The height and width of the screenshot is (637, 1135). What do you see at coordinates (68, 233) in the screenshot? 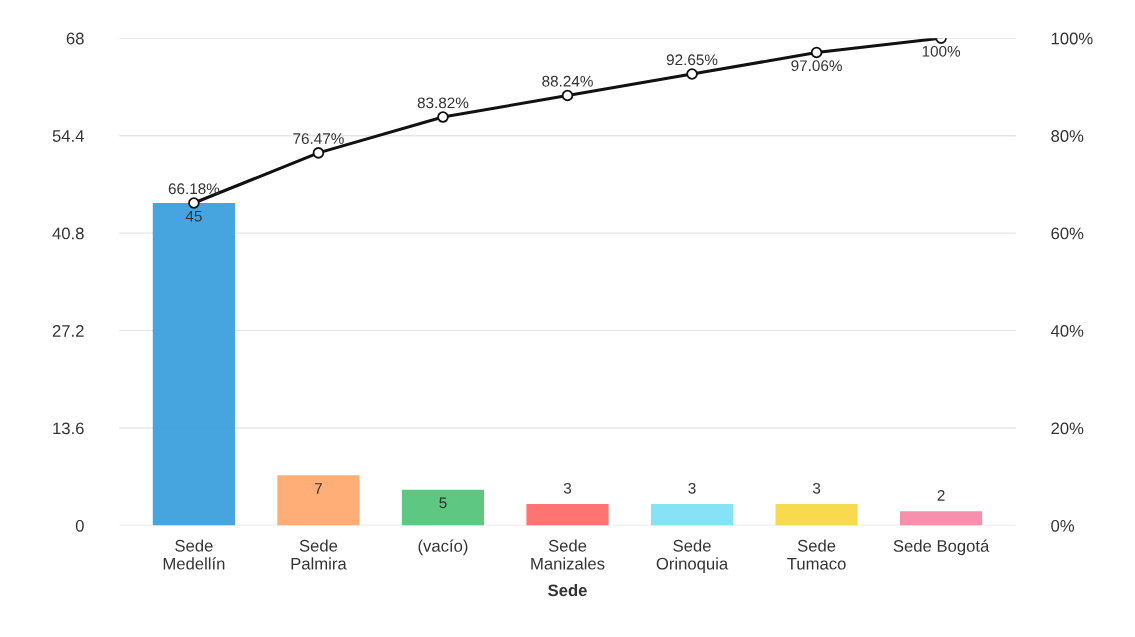
I see `y-tick-label: 40.8` at bounding box center [68, 233].